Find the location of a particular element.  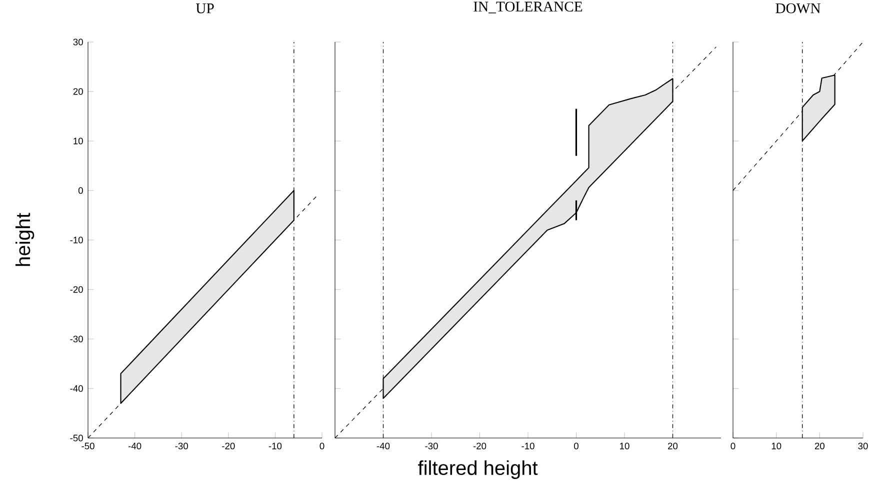

chart-title: UP is located at coordinates (205, 9).